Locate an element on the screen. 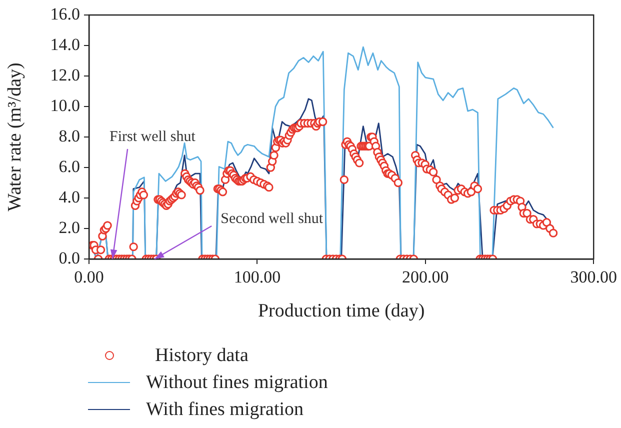  legend-label: Without fines migration is located at coordinates (237, 383).